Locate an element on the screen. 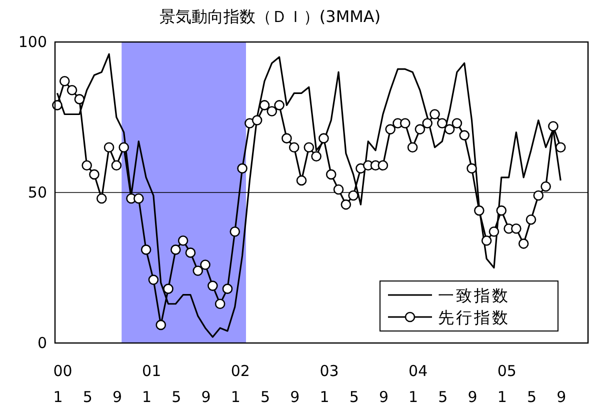 The width and height of the screenshot is (589, 416). x-tick-label: 03 1 is located at coordinates (329, 384).